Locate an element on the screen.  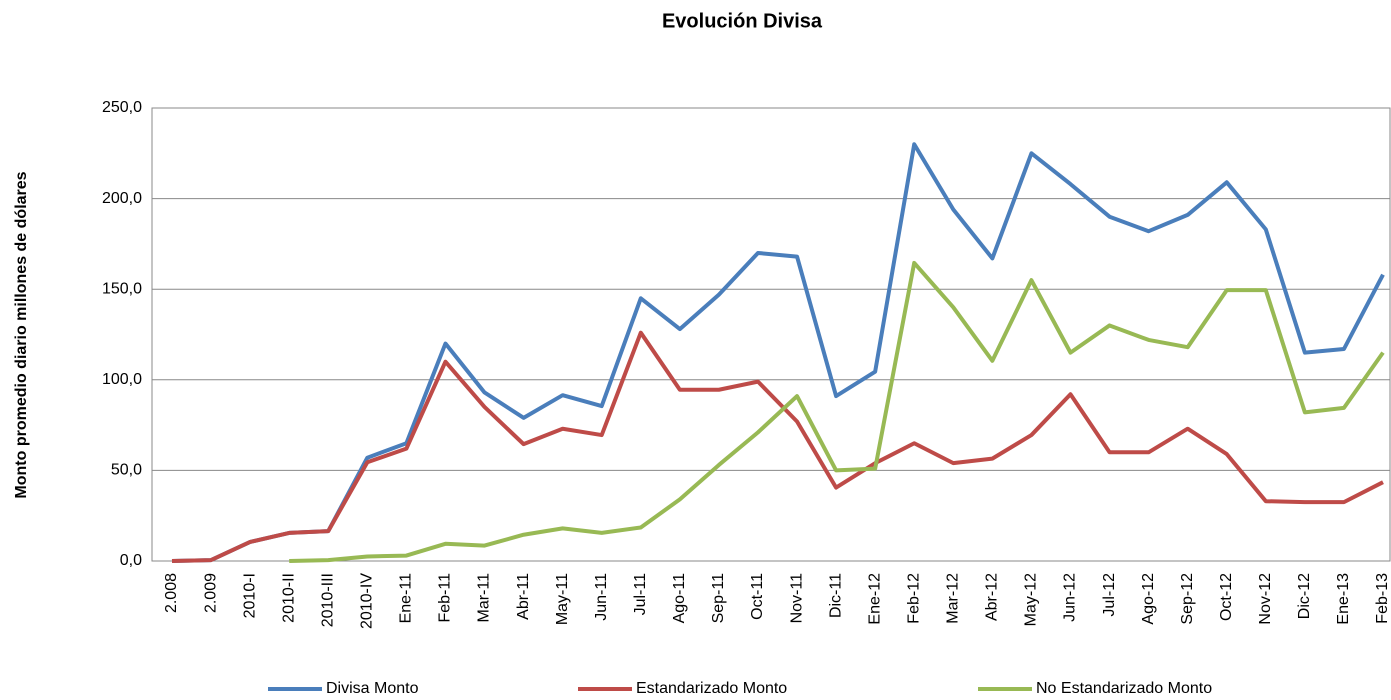
x-tick-label: Sep-11 is located at coordinates (718, 598).